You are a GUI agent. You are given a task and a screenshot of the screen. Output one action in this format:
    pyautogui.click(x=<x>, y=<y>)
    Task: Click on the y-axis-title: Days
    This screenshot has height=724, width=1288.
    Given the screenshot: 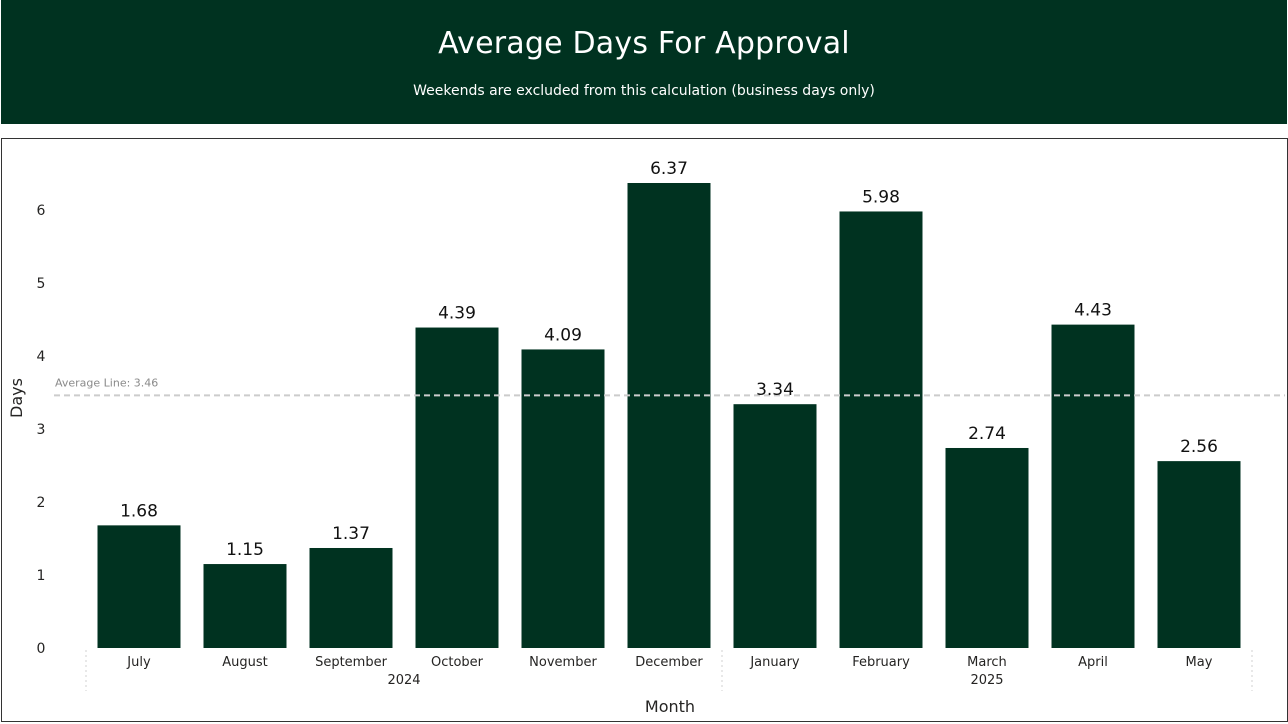 What is the action you would take?
    pyautogui.click(x=16, y=398)
    